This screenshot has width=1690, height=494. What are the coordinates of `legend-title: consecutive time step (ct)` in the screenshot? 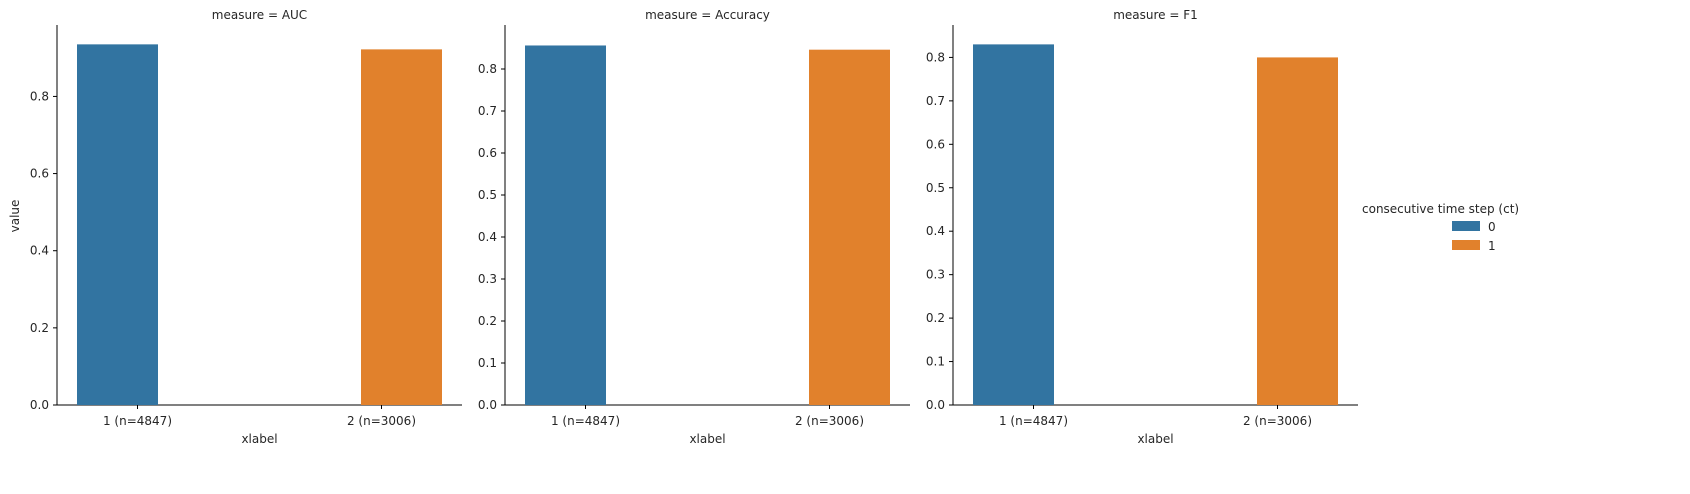 It's located at (1440, 209).